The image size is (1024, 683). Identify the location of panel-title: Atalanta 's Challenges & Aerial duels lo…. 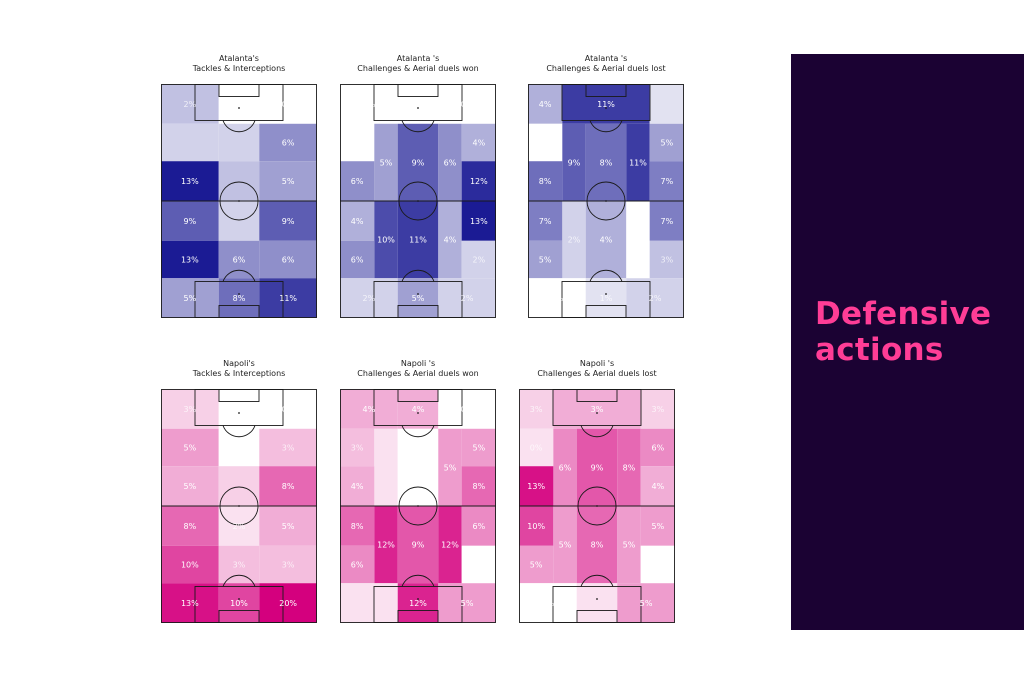
(606, 64).